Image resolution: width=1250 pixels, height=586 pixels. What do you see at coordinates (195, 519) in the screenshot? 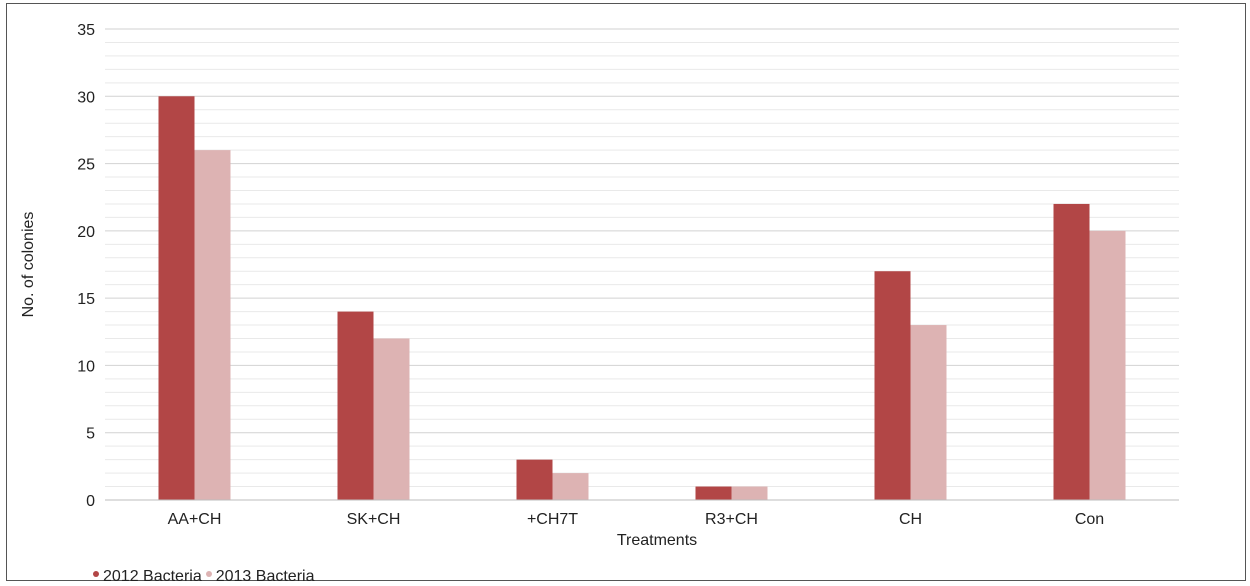
I see `x-tick-label: AA+CH` at bounding box center [195, 519].